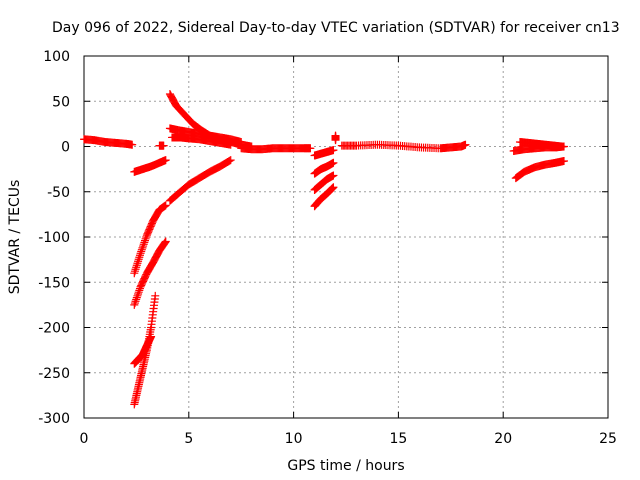  Describe the element at coordinates (58, 193) in the screenshot. I see `y-tick-label: -50` at that location.